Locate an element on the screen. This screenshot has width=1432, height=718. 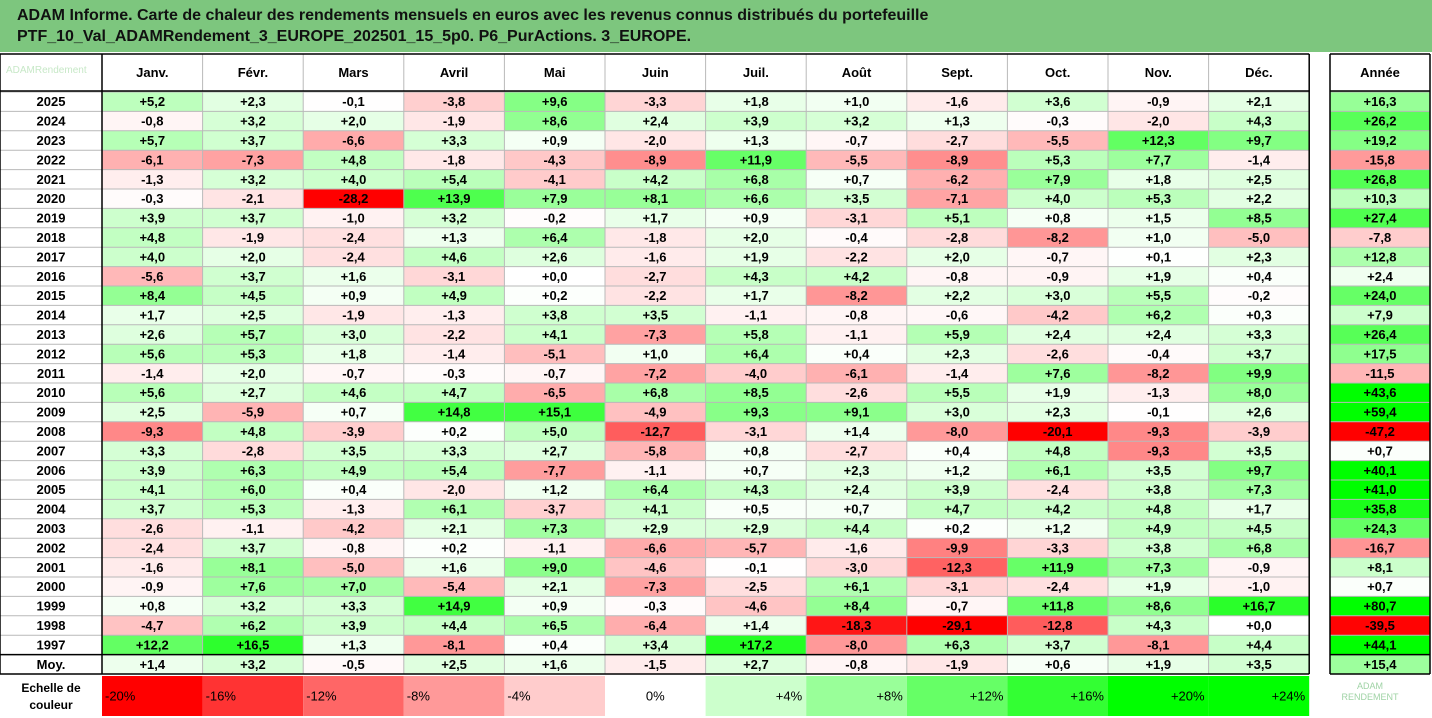
year-label-2005: 2005 is located at coordinates (51, 489).